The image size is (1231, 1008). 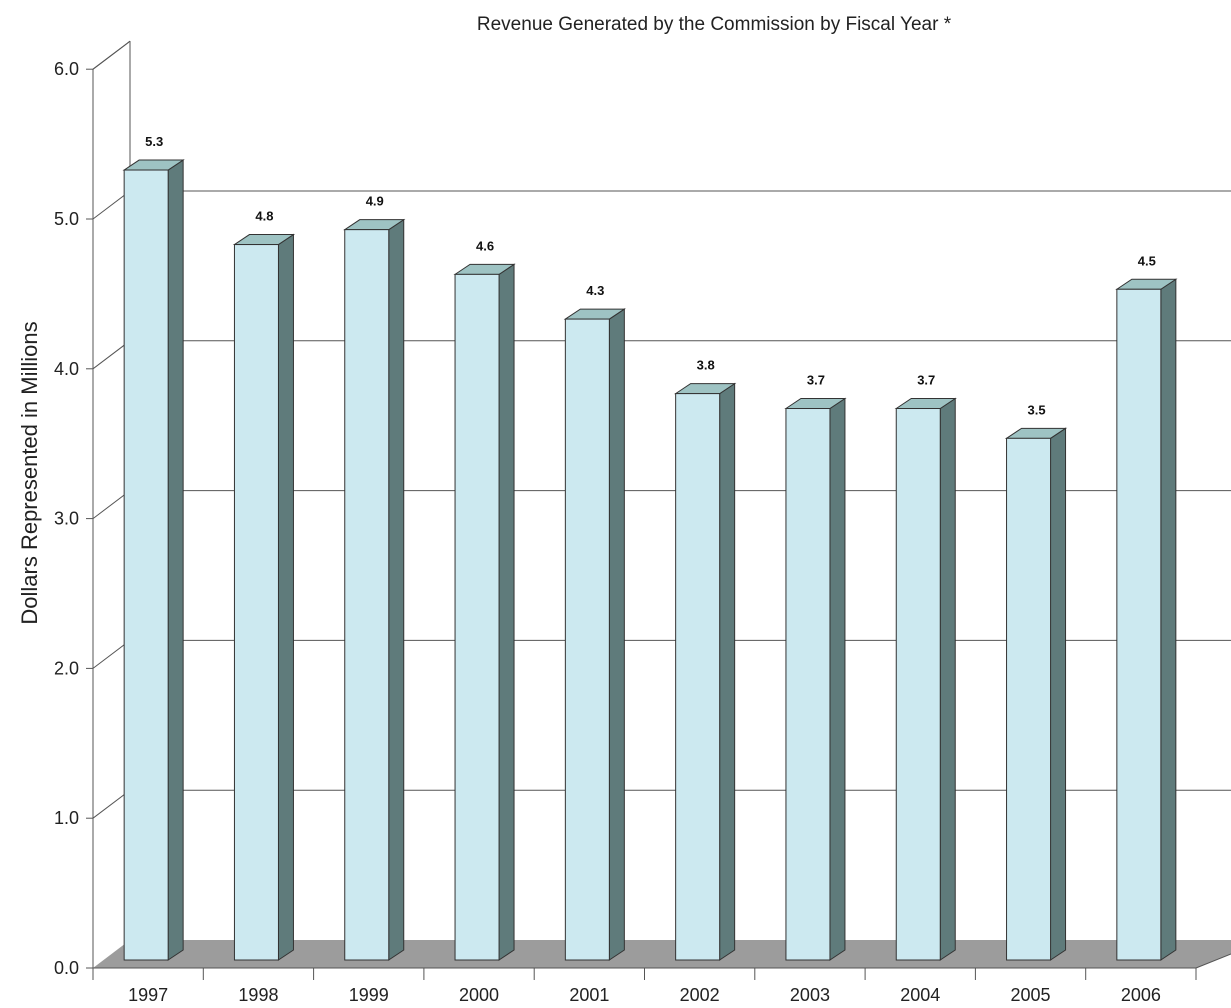 I want to click on x-axis-ticks: 1997 1998 1999 2000 2001 2002 2003 2004 2005 2006, so click(x=644, y=986).